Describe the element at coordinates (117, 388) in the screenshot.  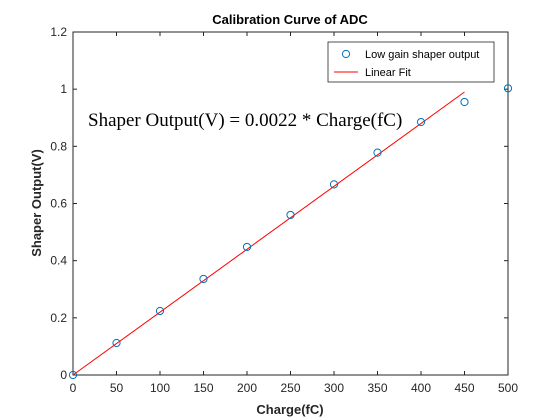
I see `x-tick-label: 50` at that location.